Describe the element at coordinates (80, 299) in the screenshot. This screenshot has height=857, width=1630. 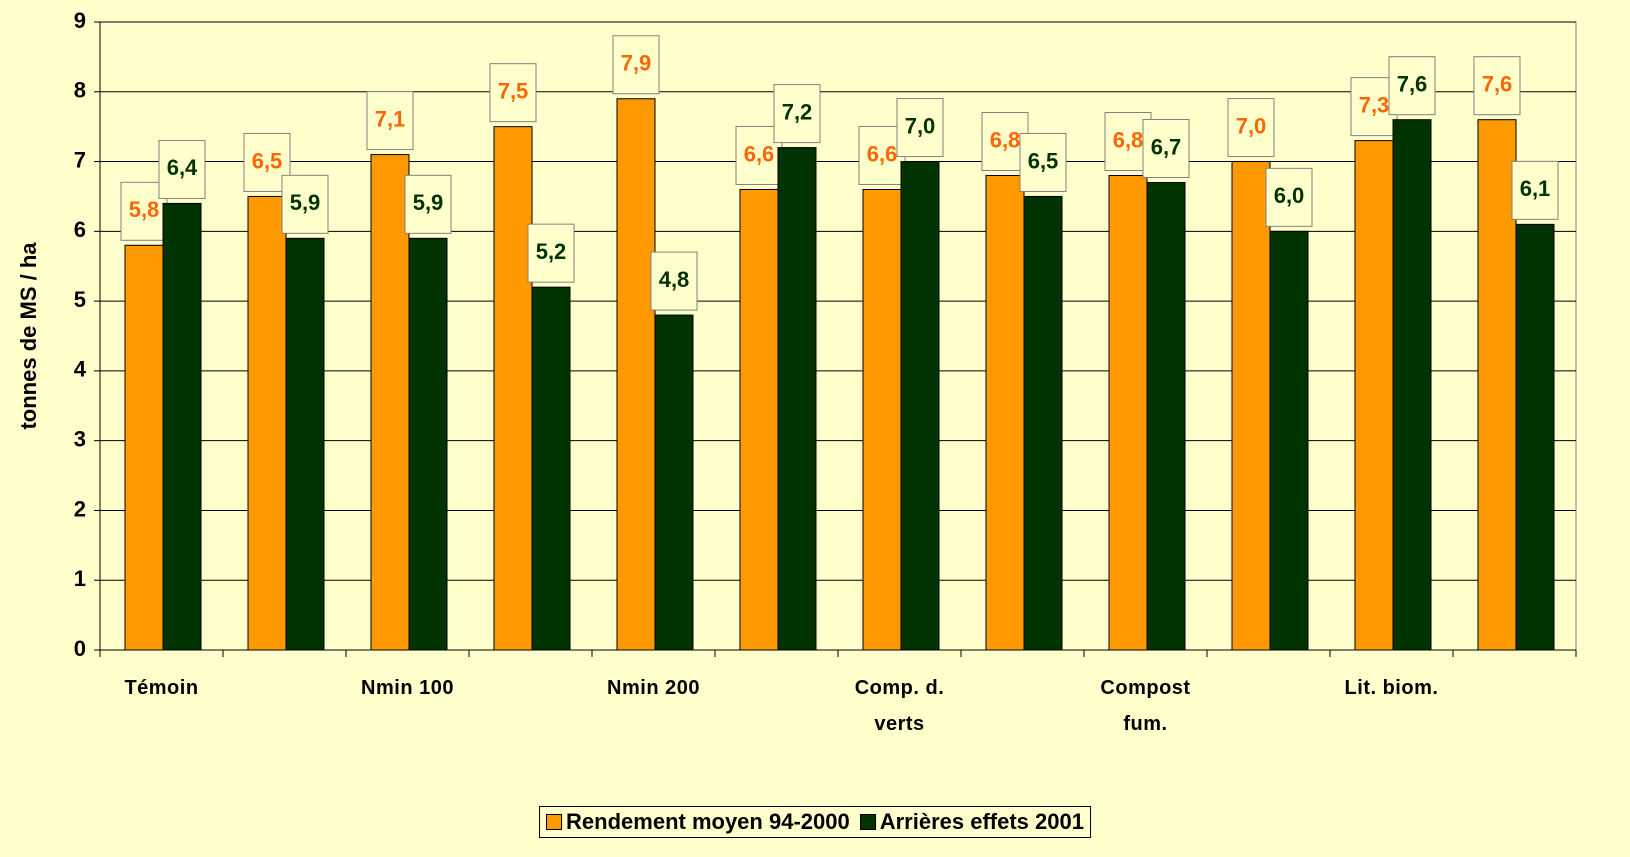
I see `y-tick-label: 5` at that location.